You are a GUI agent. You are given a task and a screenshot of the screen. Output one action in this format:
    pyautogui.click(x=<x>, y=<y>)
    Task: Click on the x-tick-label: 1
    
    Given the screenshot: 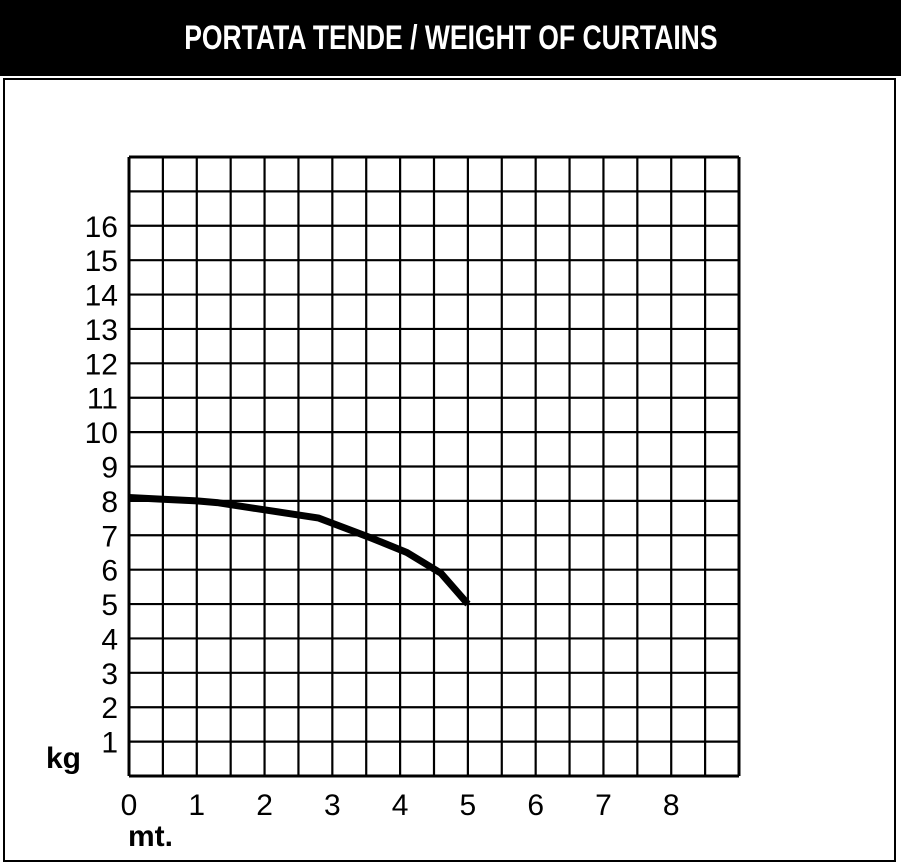 What is the action you would take?
    pyautogui.click(x=196, y=805)
    